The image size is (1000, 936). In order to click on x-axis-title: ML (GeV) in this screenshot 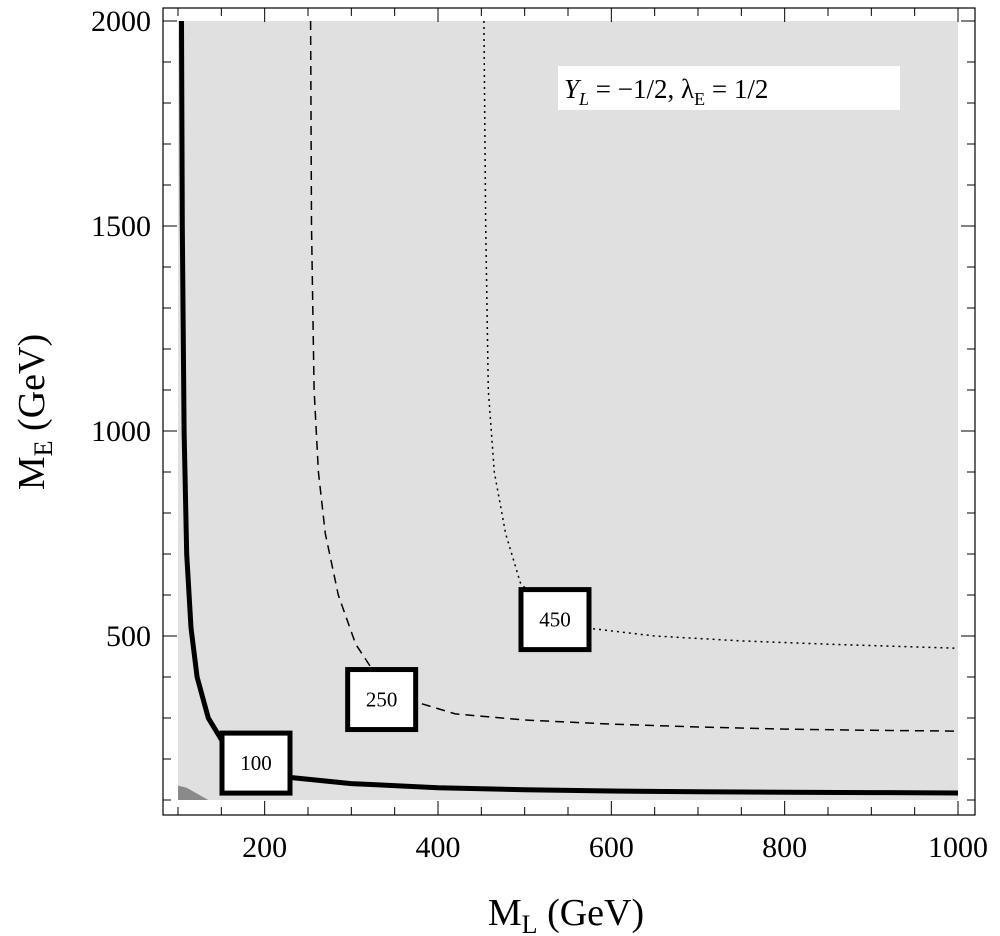, I will do `click(566, 914)`.